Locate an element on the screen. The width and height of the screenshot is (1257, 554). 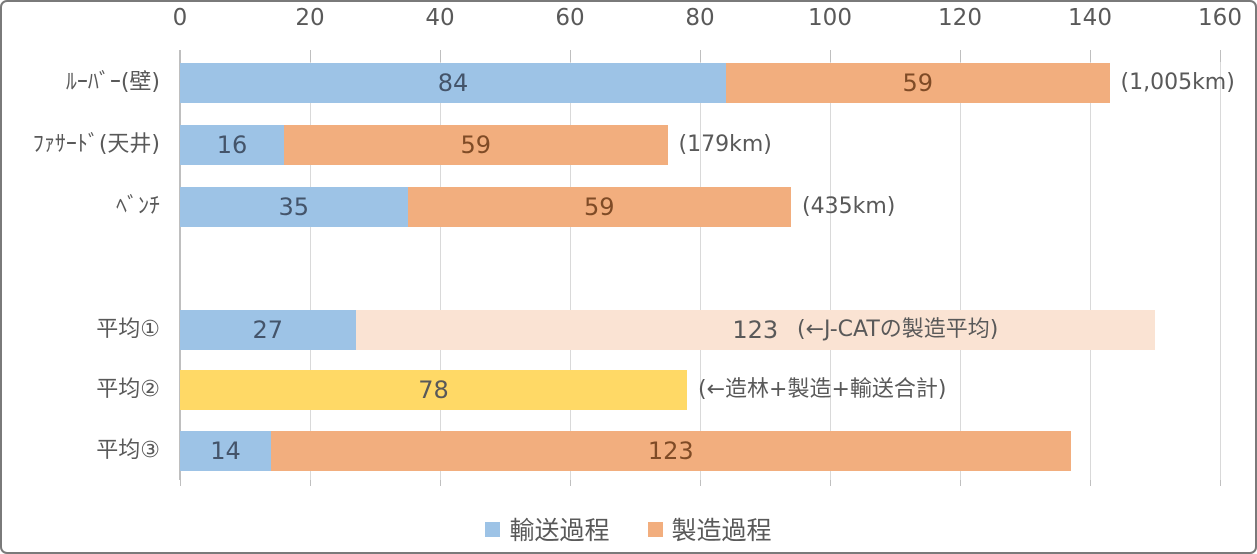
bar-segment: 35 is located at coordinates (294, 207).